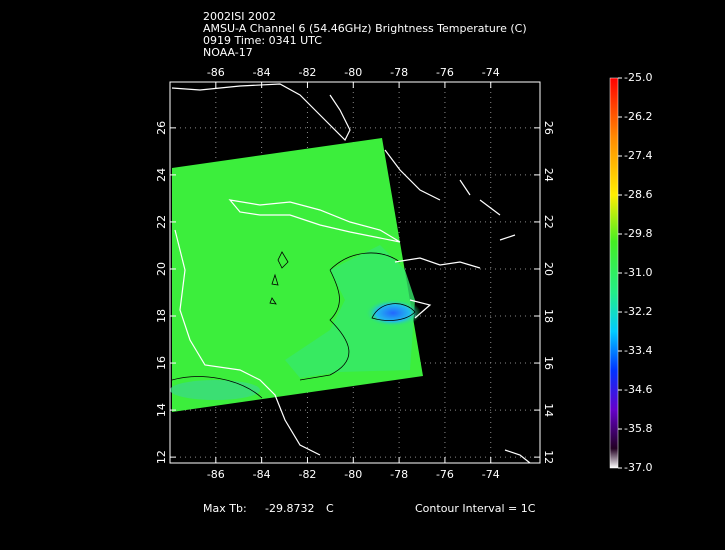  I want to click on max-value: -29.8732, so click(289, 508).